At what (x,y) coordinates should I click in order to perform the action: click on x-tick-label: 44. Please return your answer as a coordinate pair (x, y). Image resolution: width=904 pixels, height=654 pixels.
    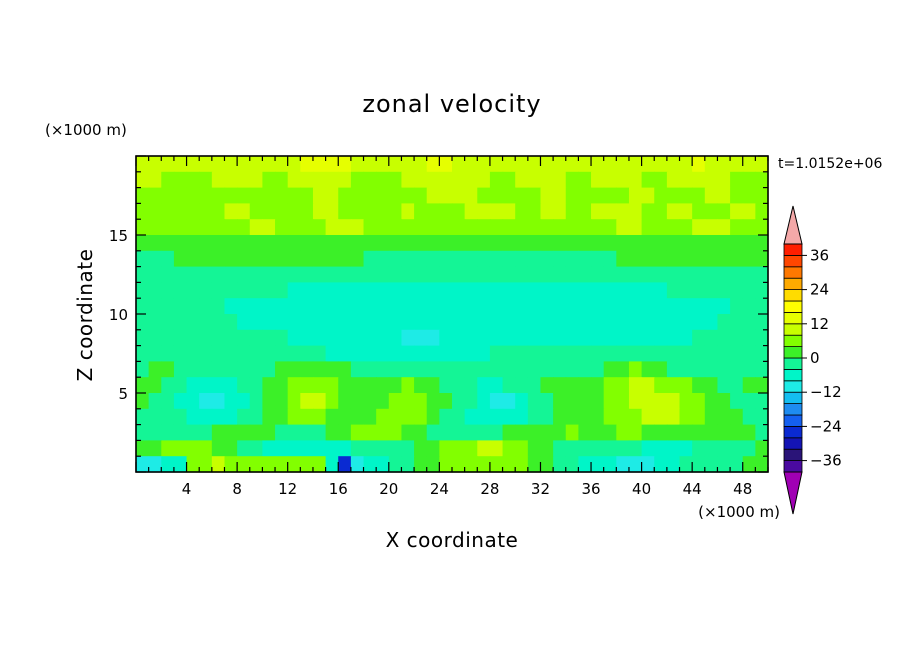
    Looking at the image, I should click on (692, 489).